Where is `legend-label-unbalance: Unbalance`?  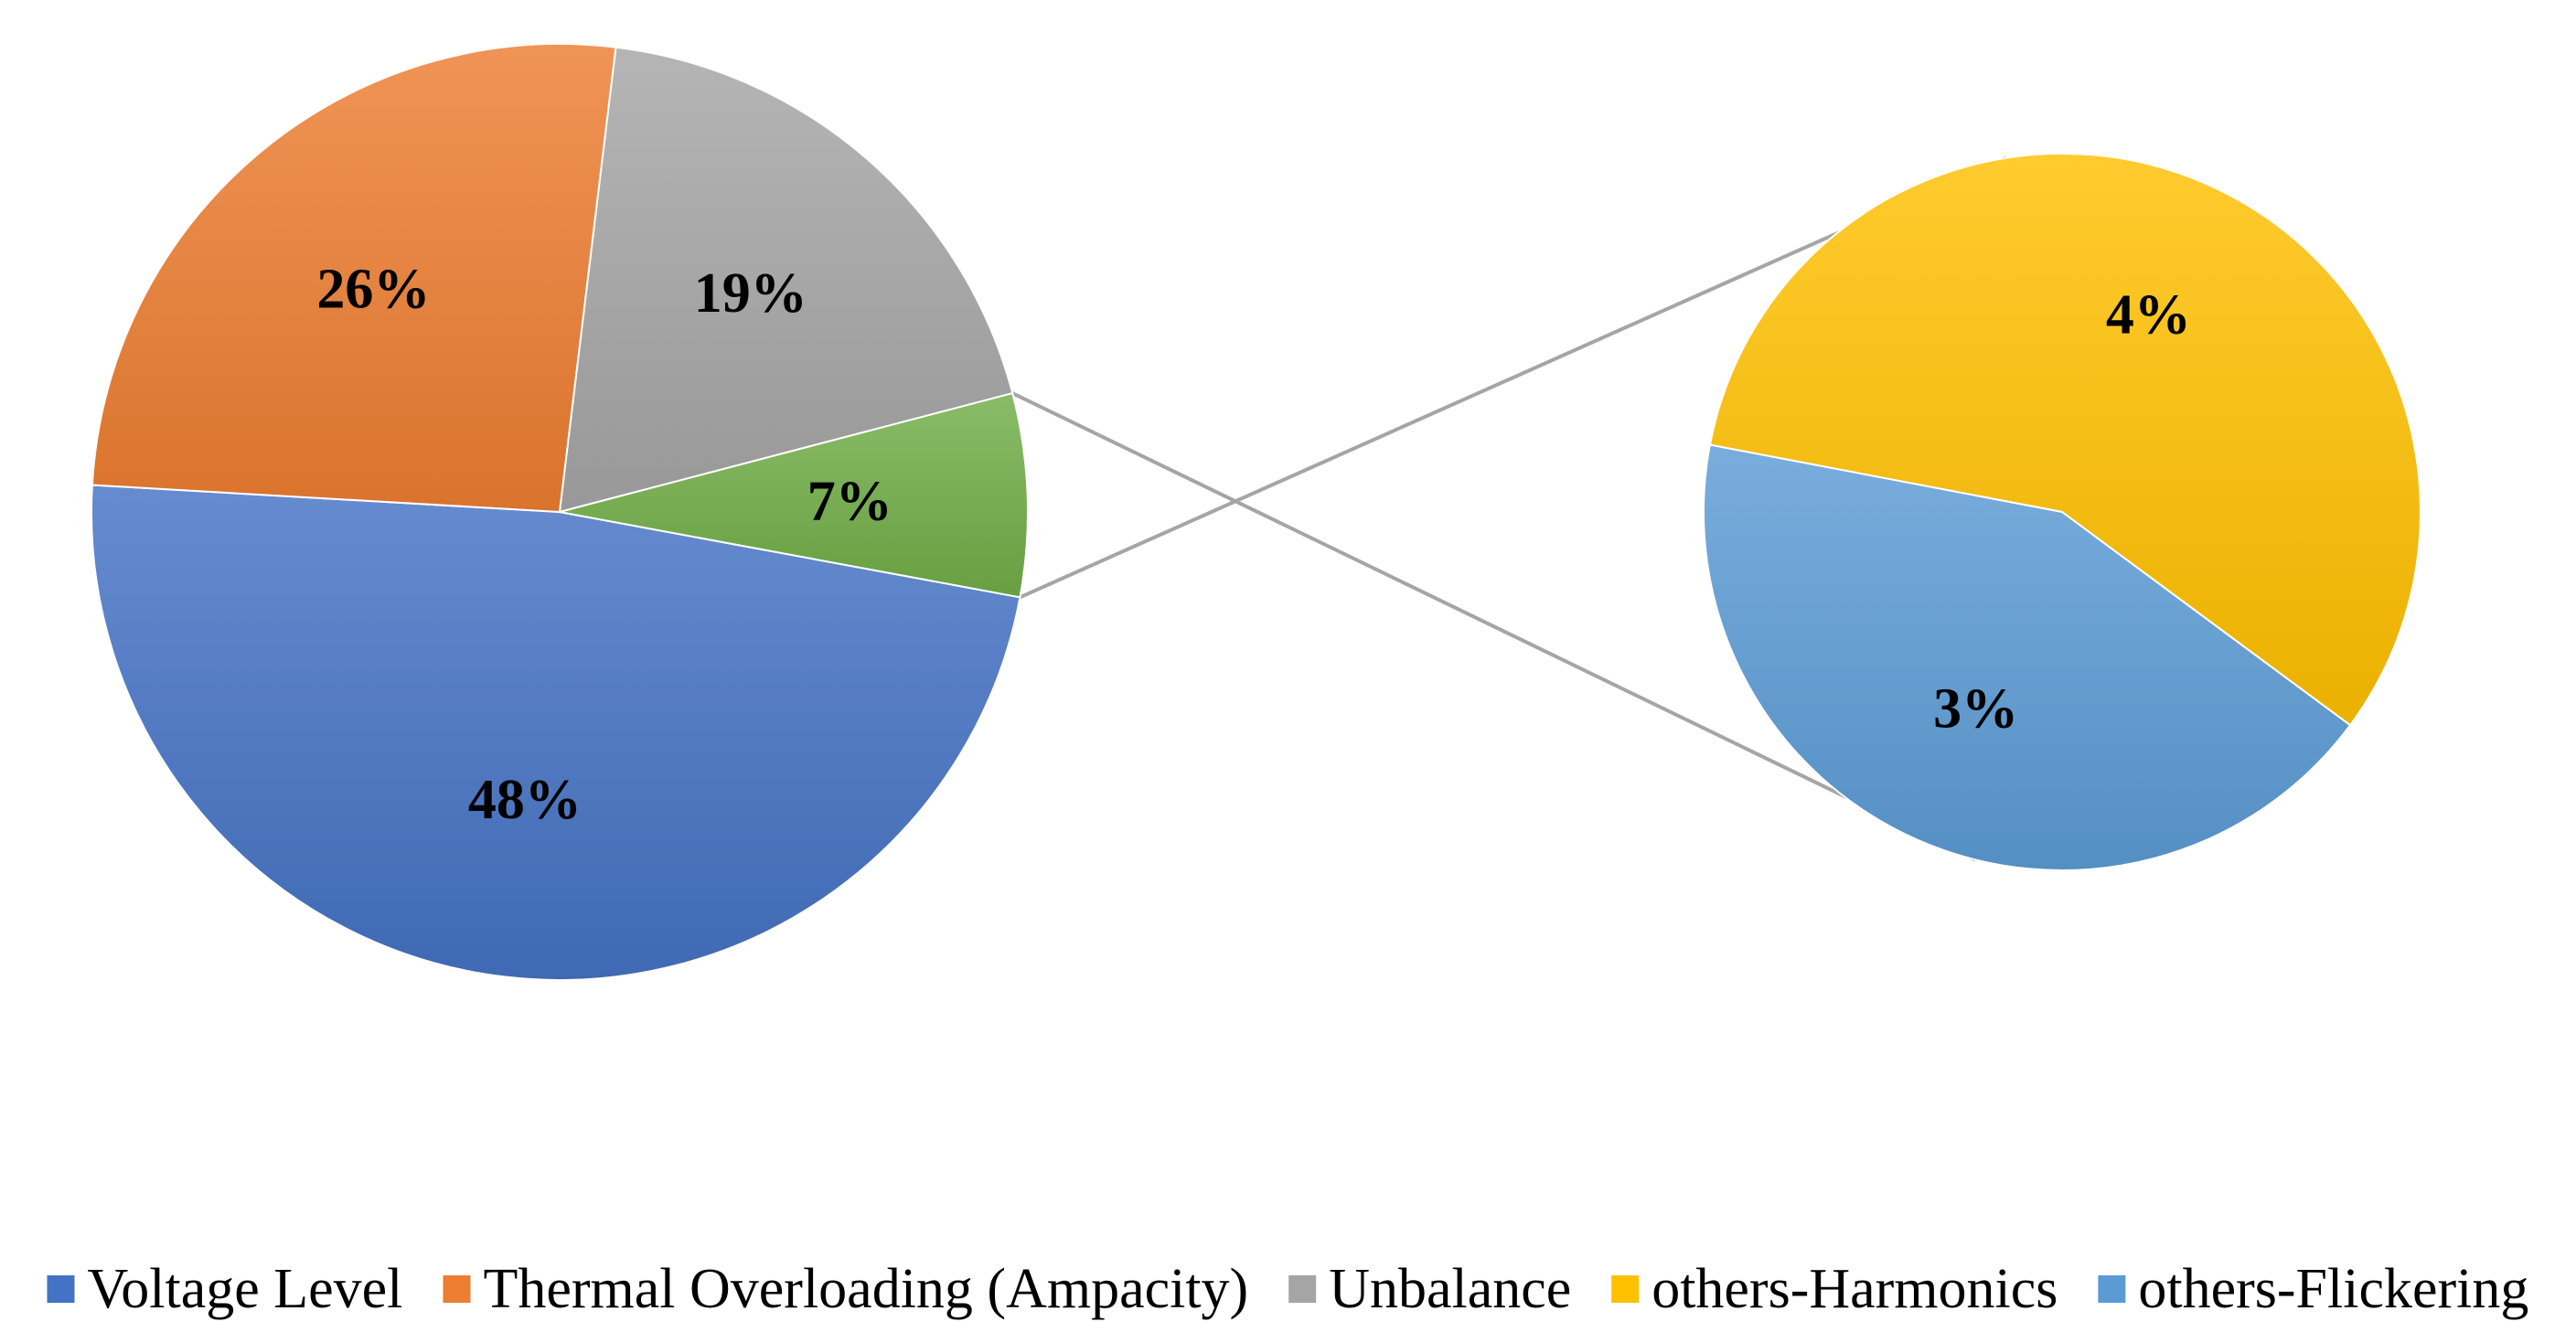
legend-label-unbalance: Unbalance is located at coordinates (1450, 1289).